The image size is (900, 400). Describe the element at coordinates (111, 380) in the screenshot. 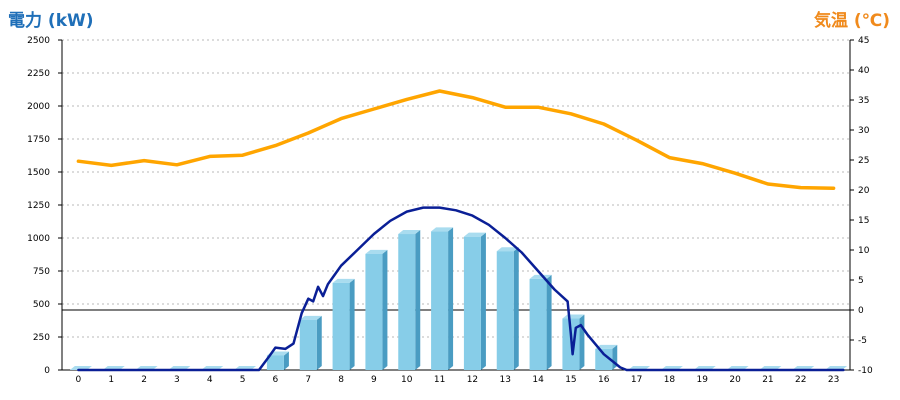

I see `x-tick-label: 1` at that location.